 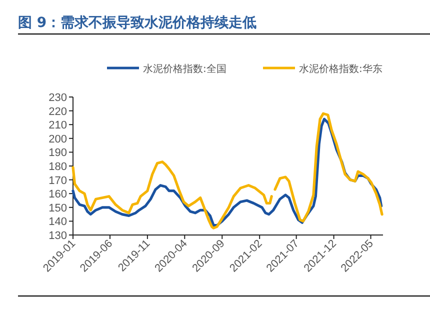 What do you see at coordinates (57, 180) in the screenshot?
I see `y-tick-label: 170` at bounding box center [57, 180].